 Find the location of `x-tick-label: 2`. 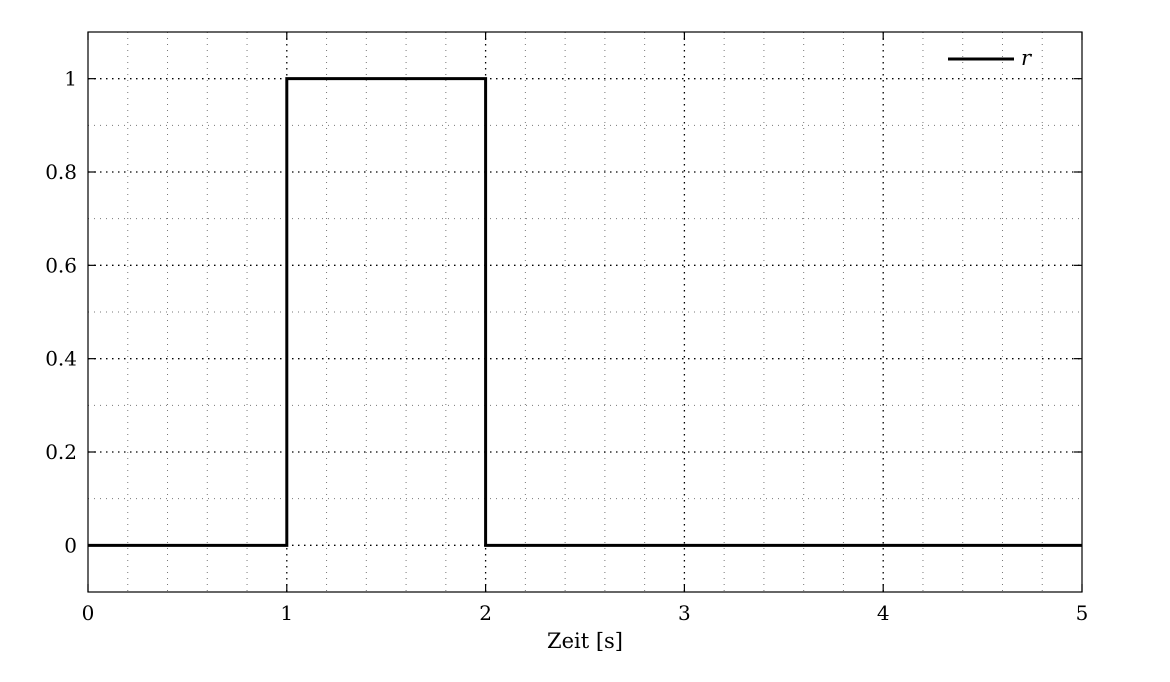

x-tick-label: 2 is located at coordinates (485, 613).